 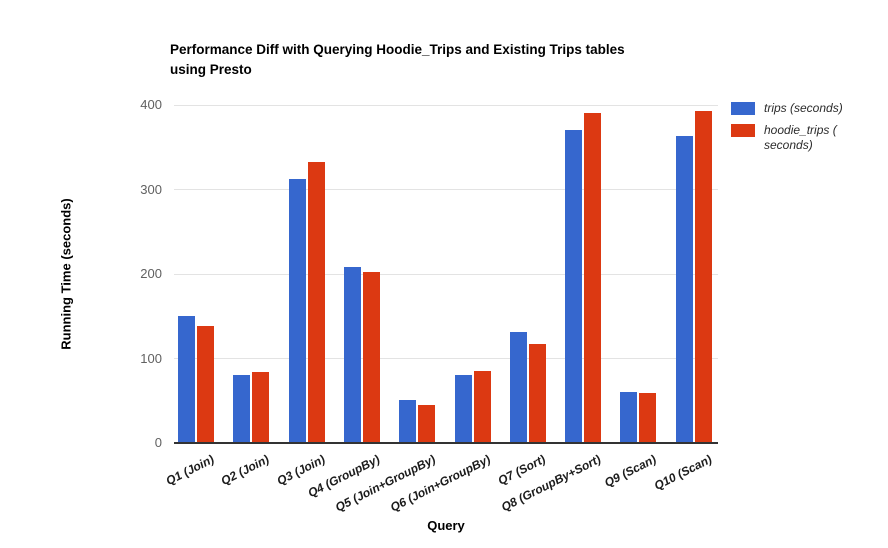 I want to click on legend-label: hoodie_trips ( seconds), so click(x=800, y=137).